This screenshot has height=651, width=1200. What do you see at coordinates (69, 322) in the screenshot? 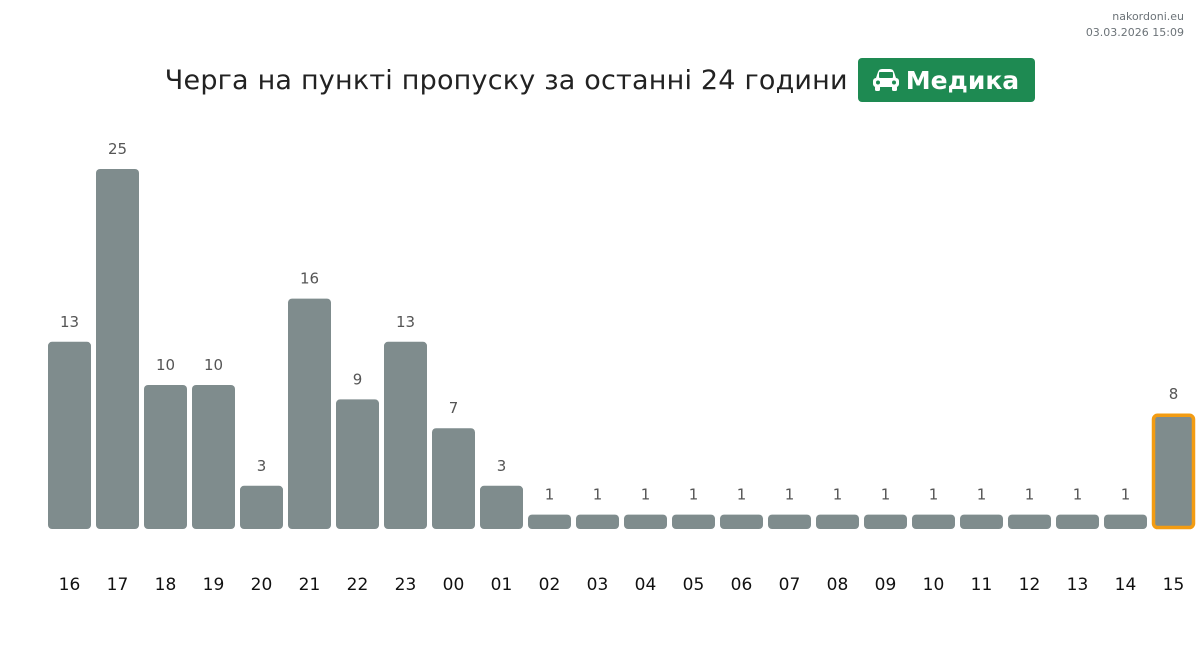
I see `value-label-16: 13` at bounding box center [69, 322].